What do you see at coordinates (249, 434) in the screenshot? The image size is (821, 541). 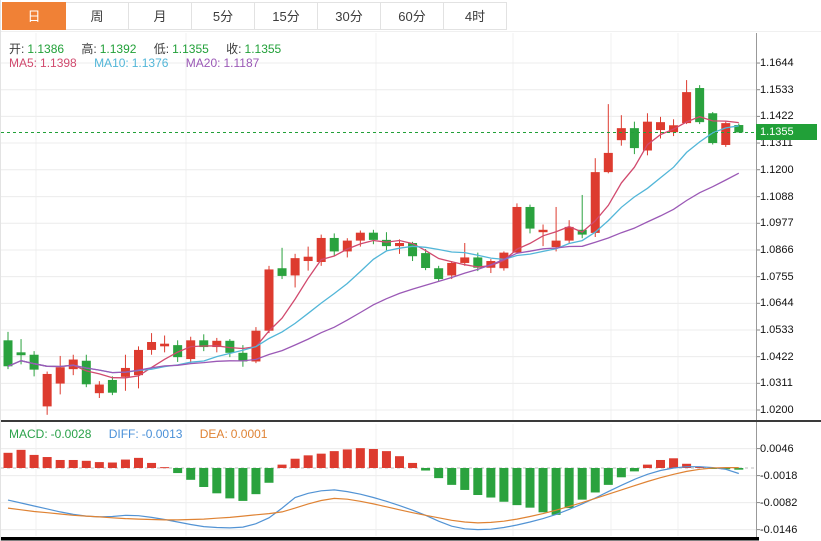 I see `dea-value: 0.0001` at bounding box center [249, 434].